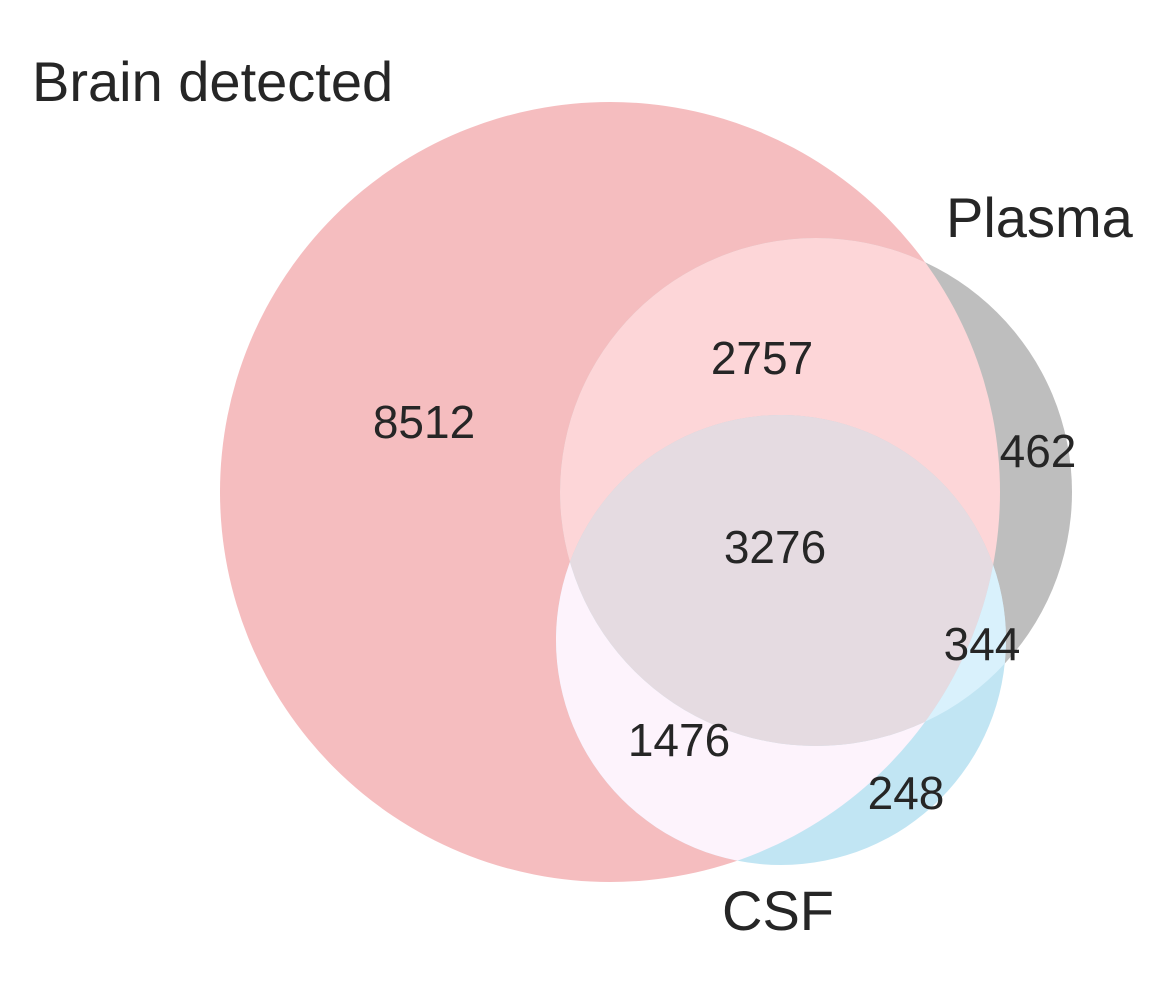 The image size is (1174, 984). Describe the element at coordinates (679, 740) in the screenshot. I see `count-brain-csf: 1476` at that location.